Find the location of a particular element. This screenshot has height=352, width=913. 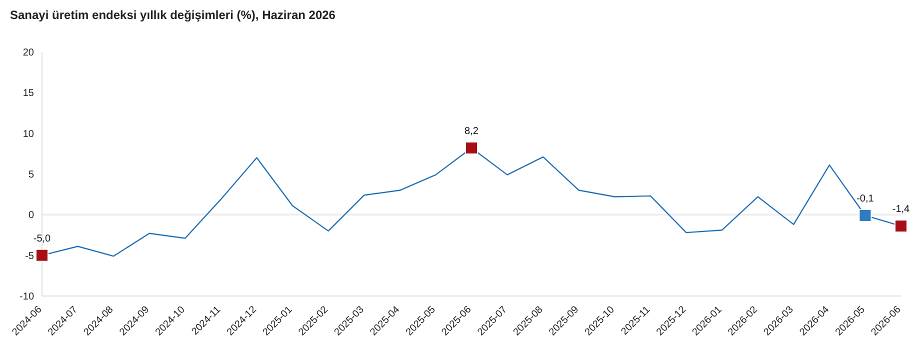

y-tick-label: 20 is located at coordinates (28, 53).